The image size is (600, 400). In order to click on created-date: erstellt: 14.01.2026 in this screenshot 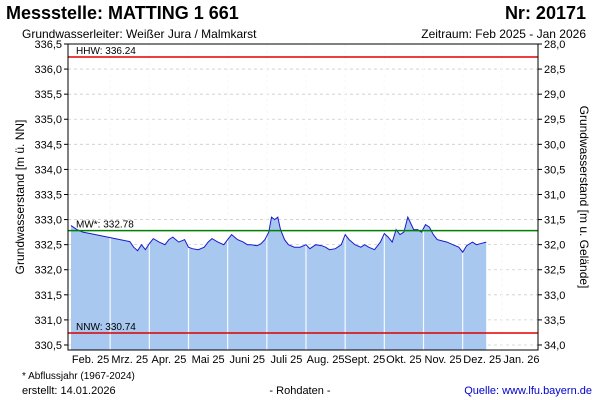, I will do `click(69, 391)`.